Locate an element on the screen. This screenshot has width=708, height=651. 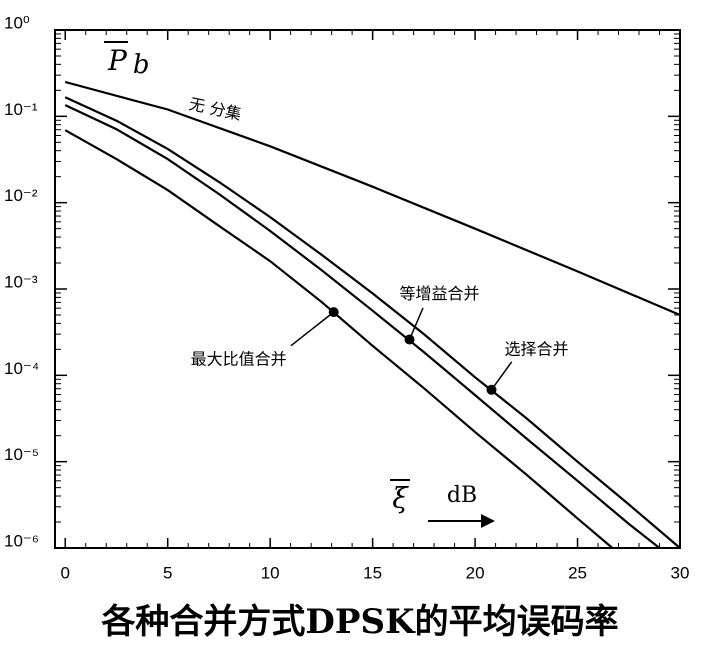
y-tick-label: 10⁰ is located at coordinates (17, 22).